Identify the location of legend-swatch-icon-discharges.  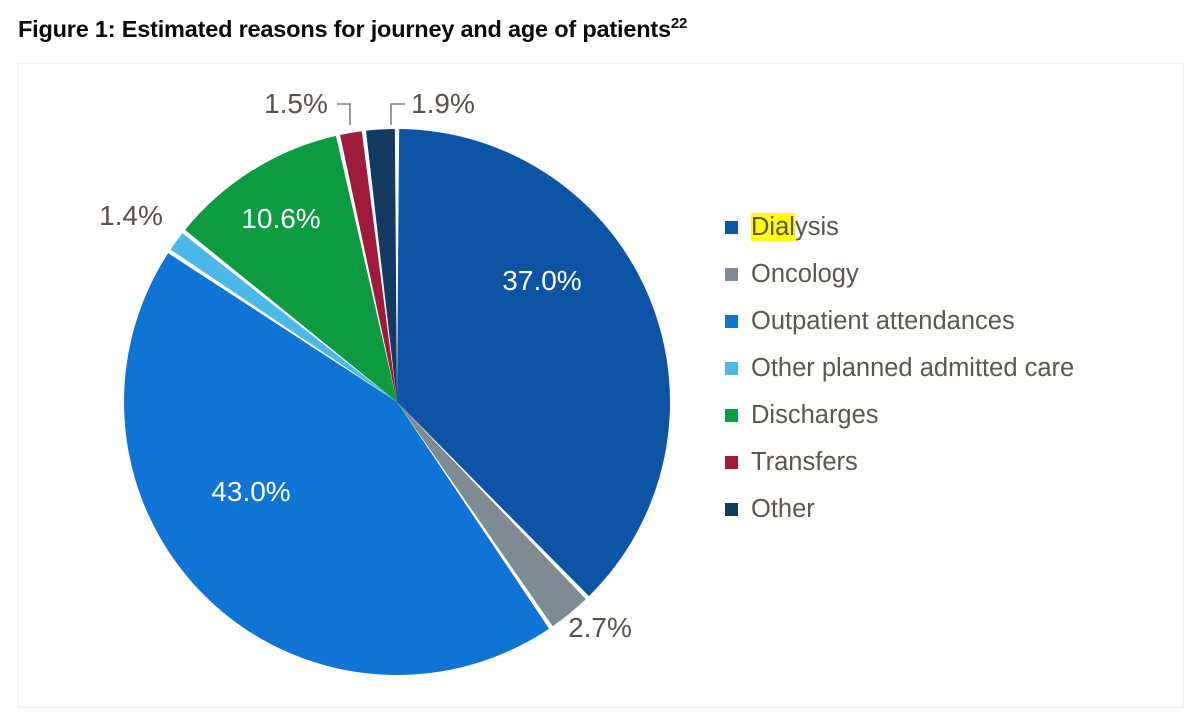
(731, 415).